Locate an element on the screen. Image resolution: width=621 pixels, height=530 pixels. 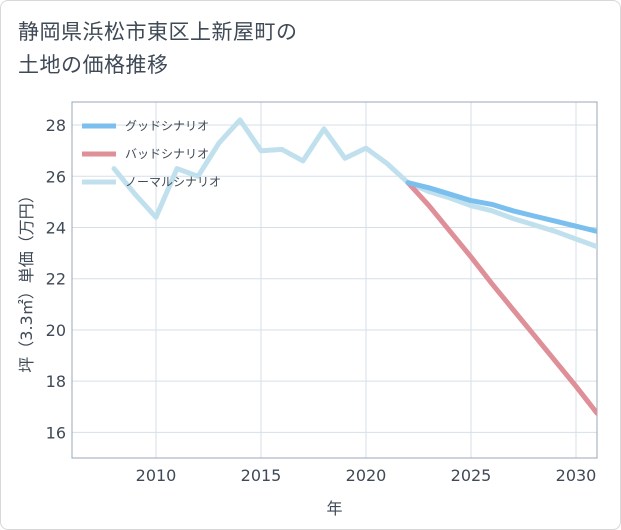
x-axis-title: 年 is located at coordinates (334, 508).